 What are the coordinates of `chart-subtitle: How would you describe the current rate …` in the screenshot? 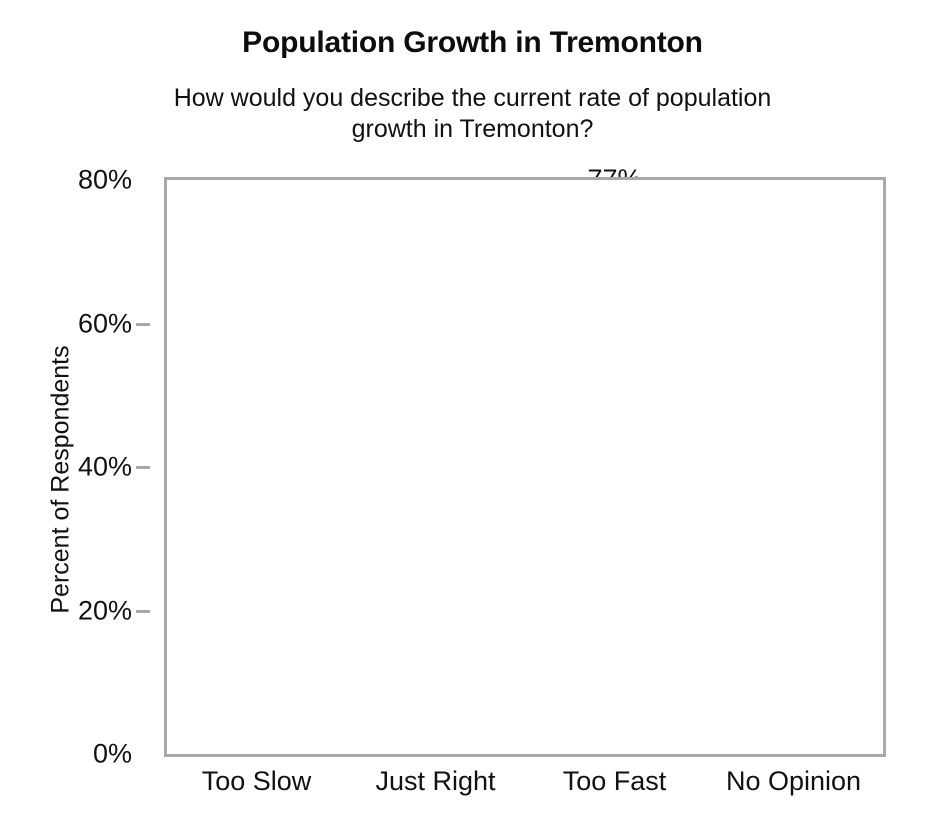 It's located at (472, 113).